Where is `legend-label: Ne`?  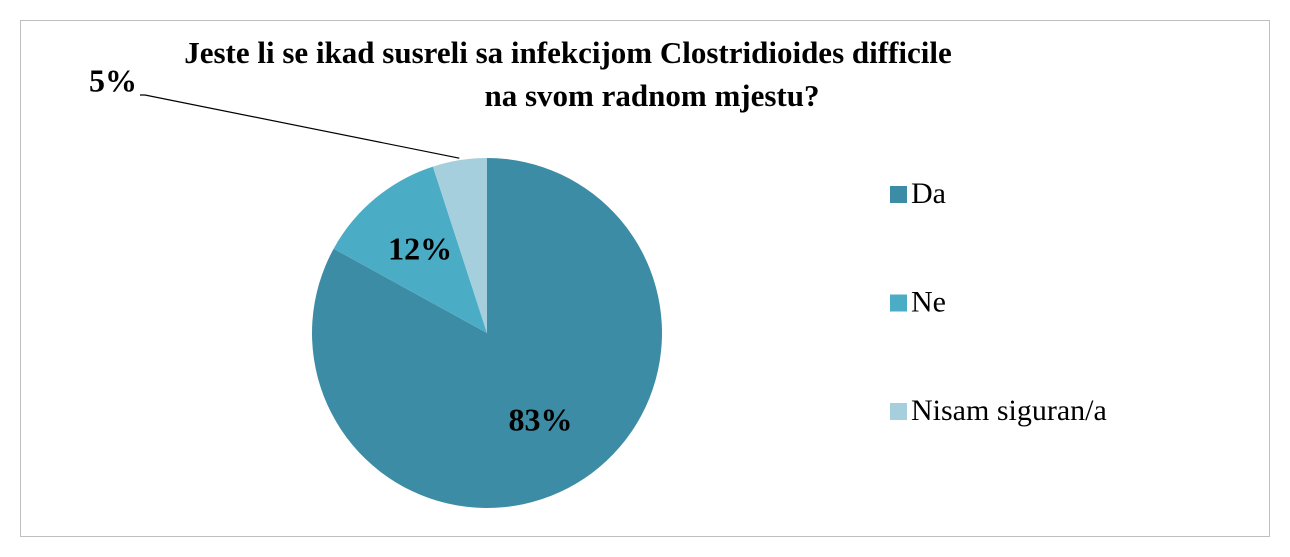 legend-label: Ne is located at coordinates (928, 301).